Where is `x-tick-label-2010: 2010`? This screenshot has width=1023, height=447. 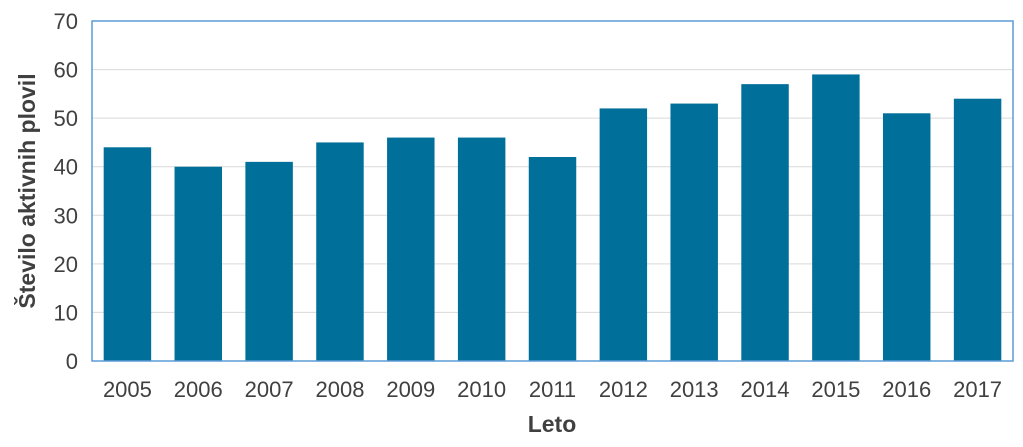 x-tick-label-2010: 2010 is located at coordinates (481, 389).